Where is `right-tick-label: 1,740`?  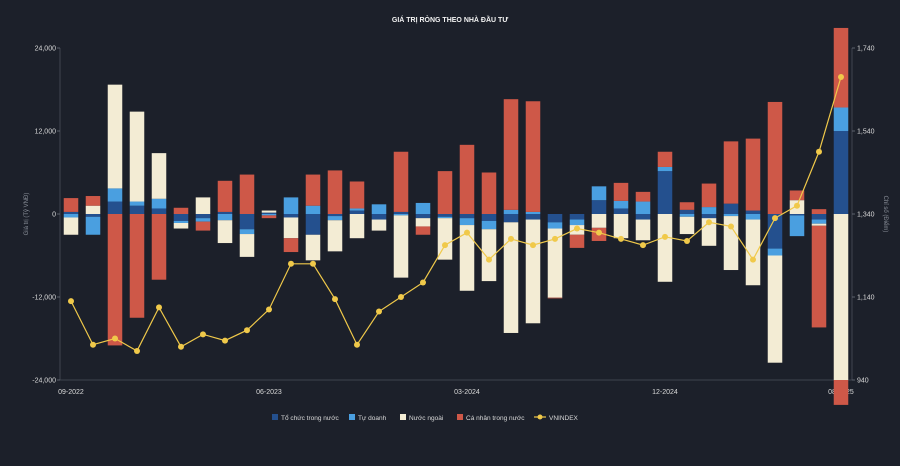 right-tick-label: 1,740 is located at coordinates (866, 49).